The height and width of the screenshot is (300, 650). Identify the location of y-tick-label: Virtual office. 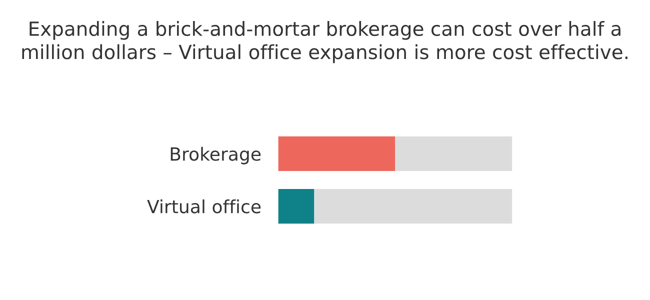
(204, 206).